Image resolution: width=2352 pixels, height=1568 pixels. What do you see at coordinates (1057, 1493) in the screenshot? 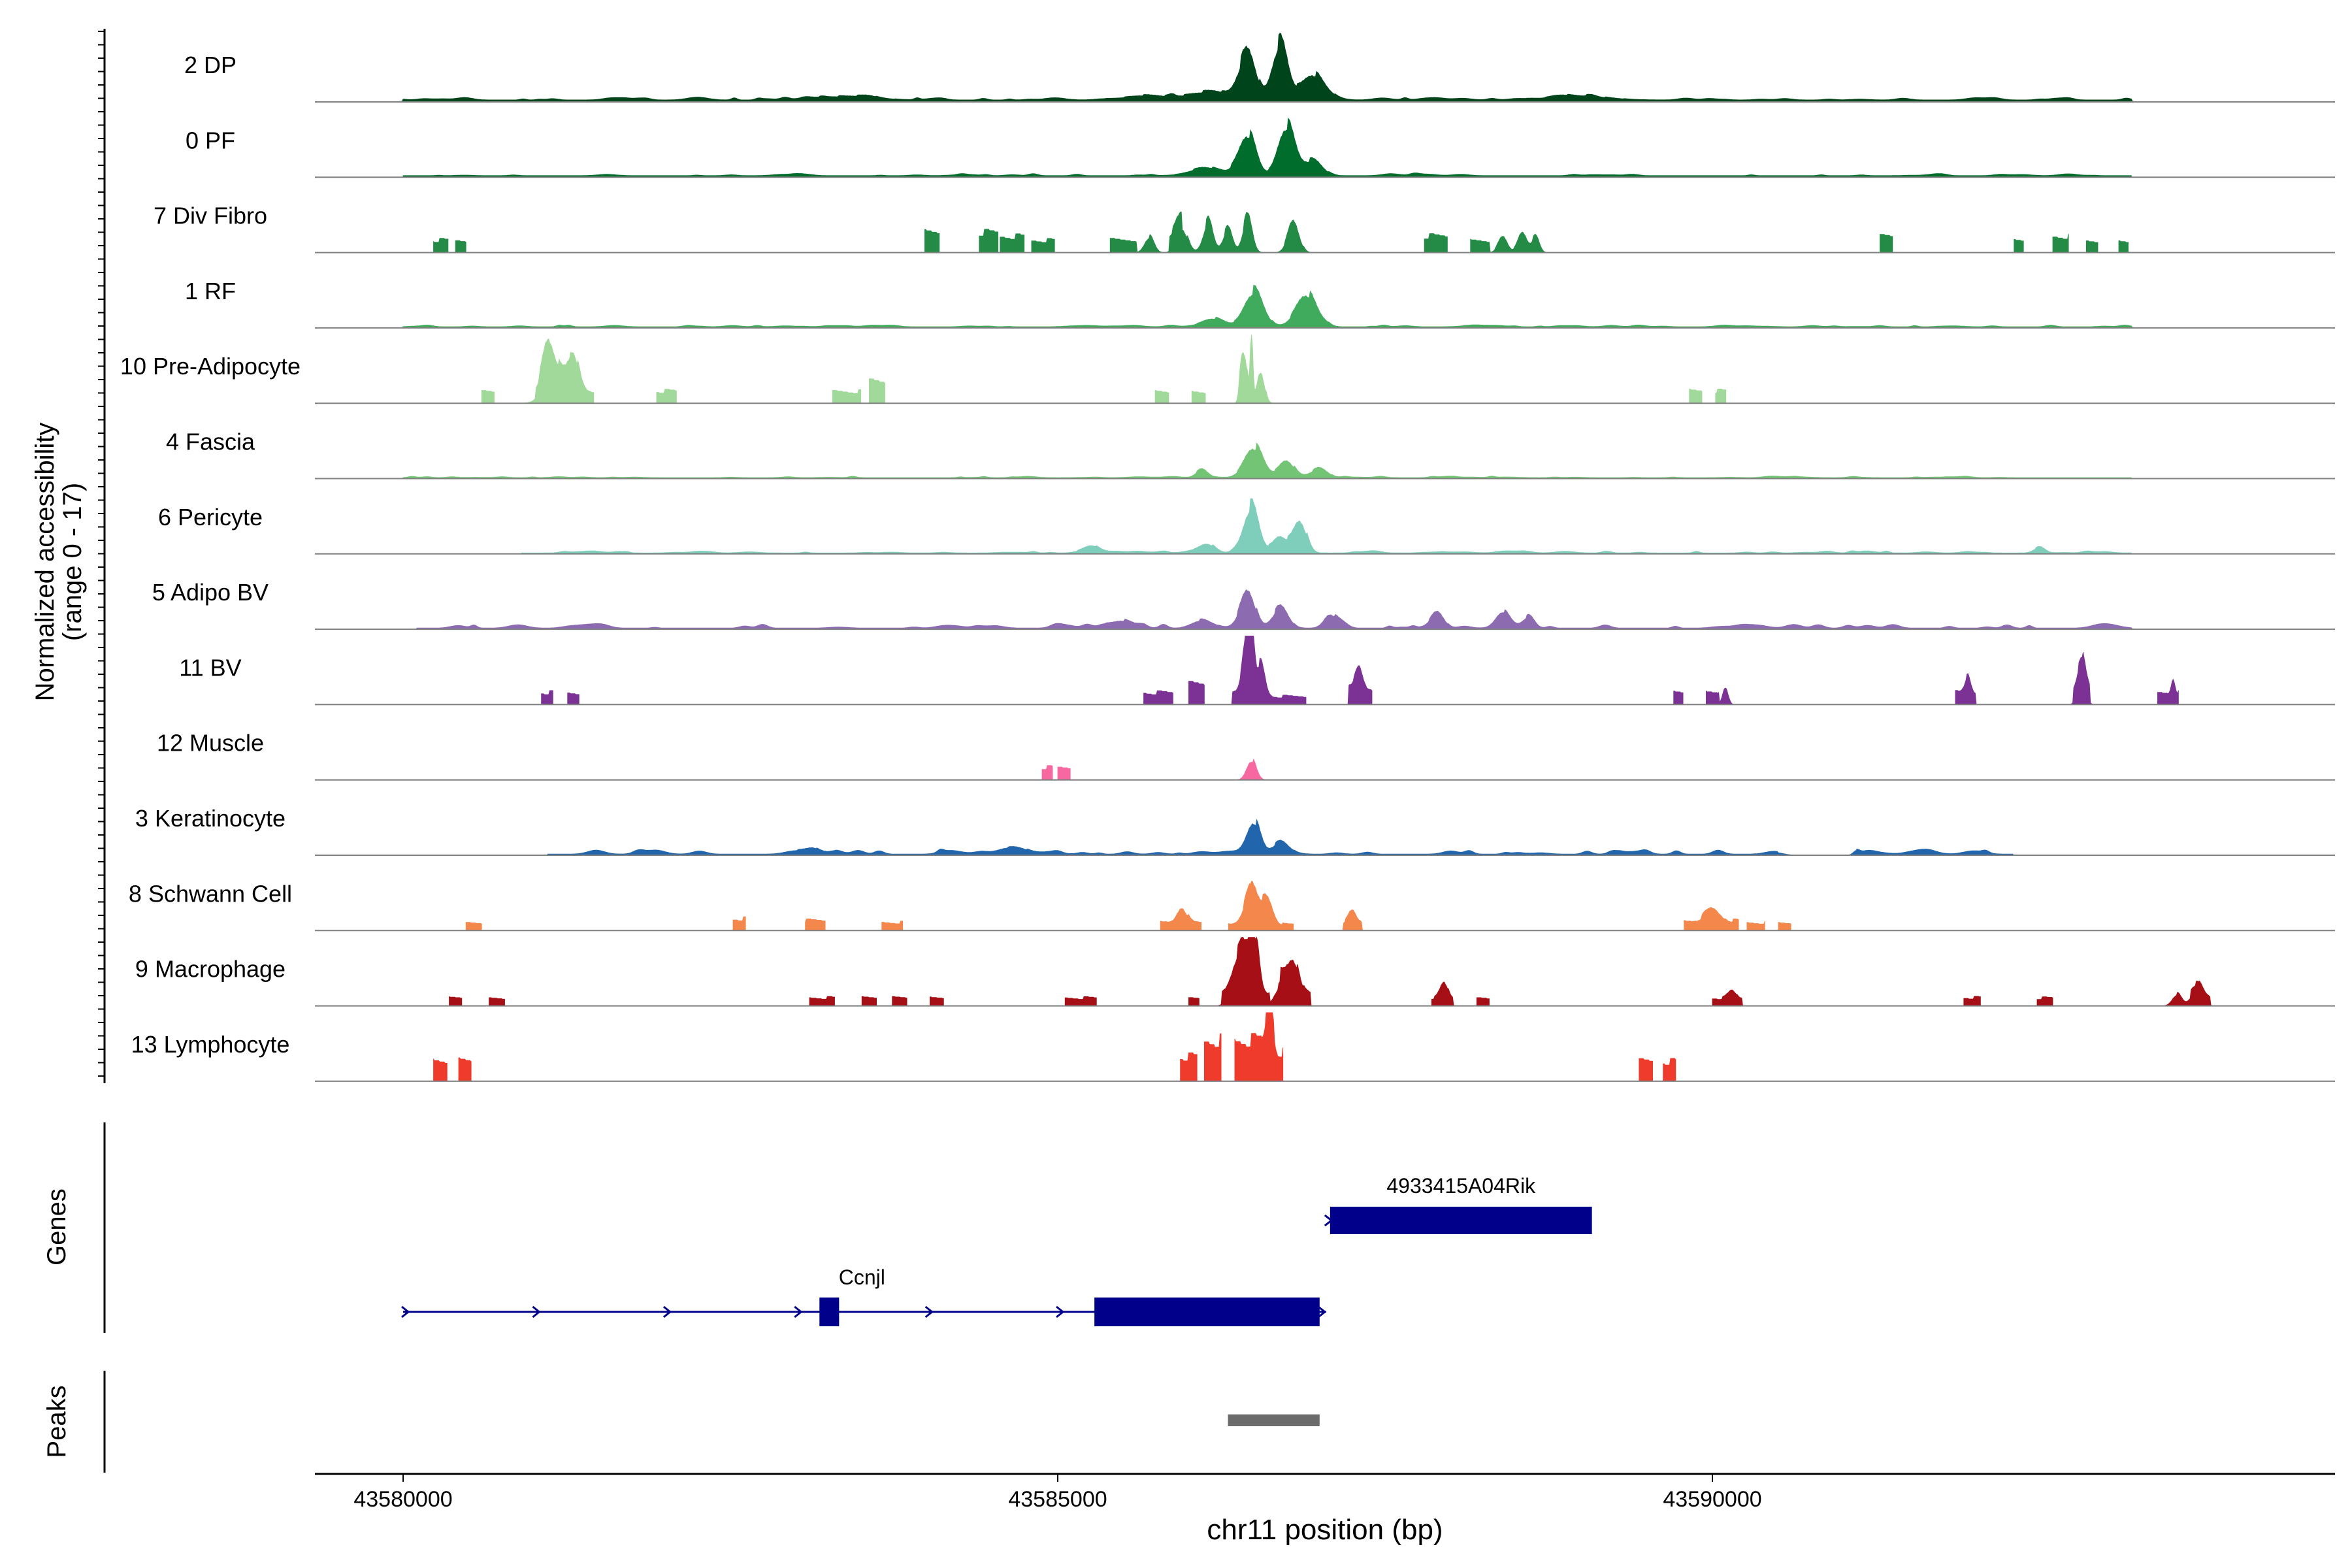
I see `x-axis-ticks: 43580000 43585000 43590000` at bounding box center [1057, 1493].